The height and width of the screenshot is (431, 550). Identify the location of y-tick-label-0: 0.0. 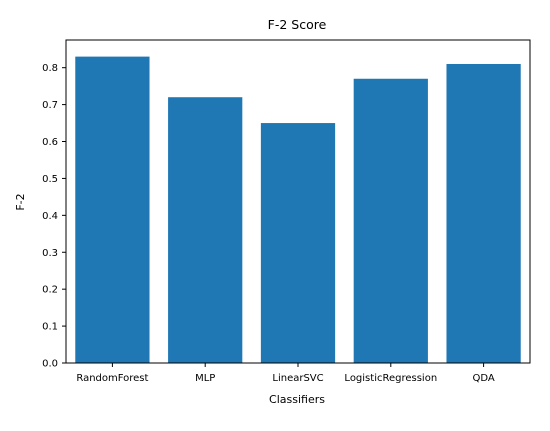
(50, 364).